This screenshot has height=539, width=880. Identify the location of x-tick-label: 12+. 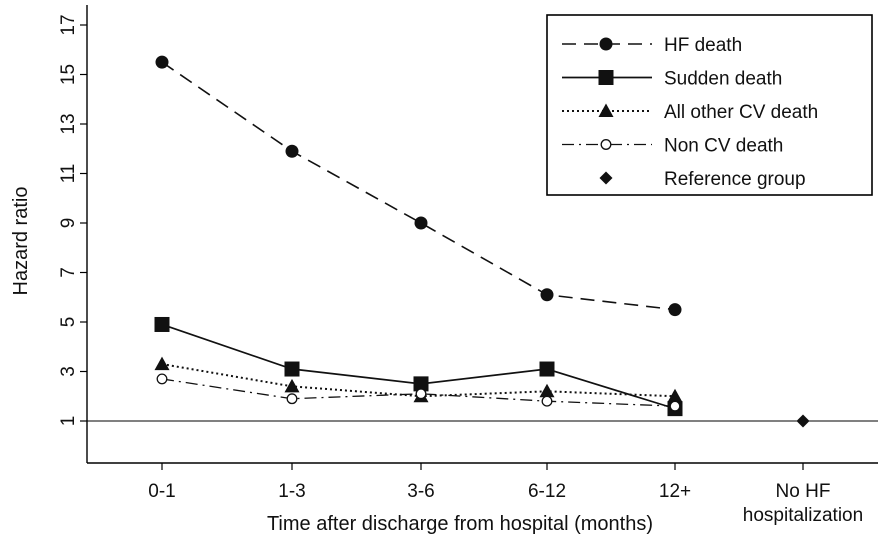
(675, 491).